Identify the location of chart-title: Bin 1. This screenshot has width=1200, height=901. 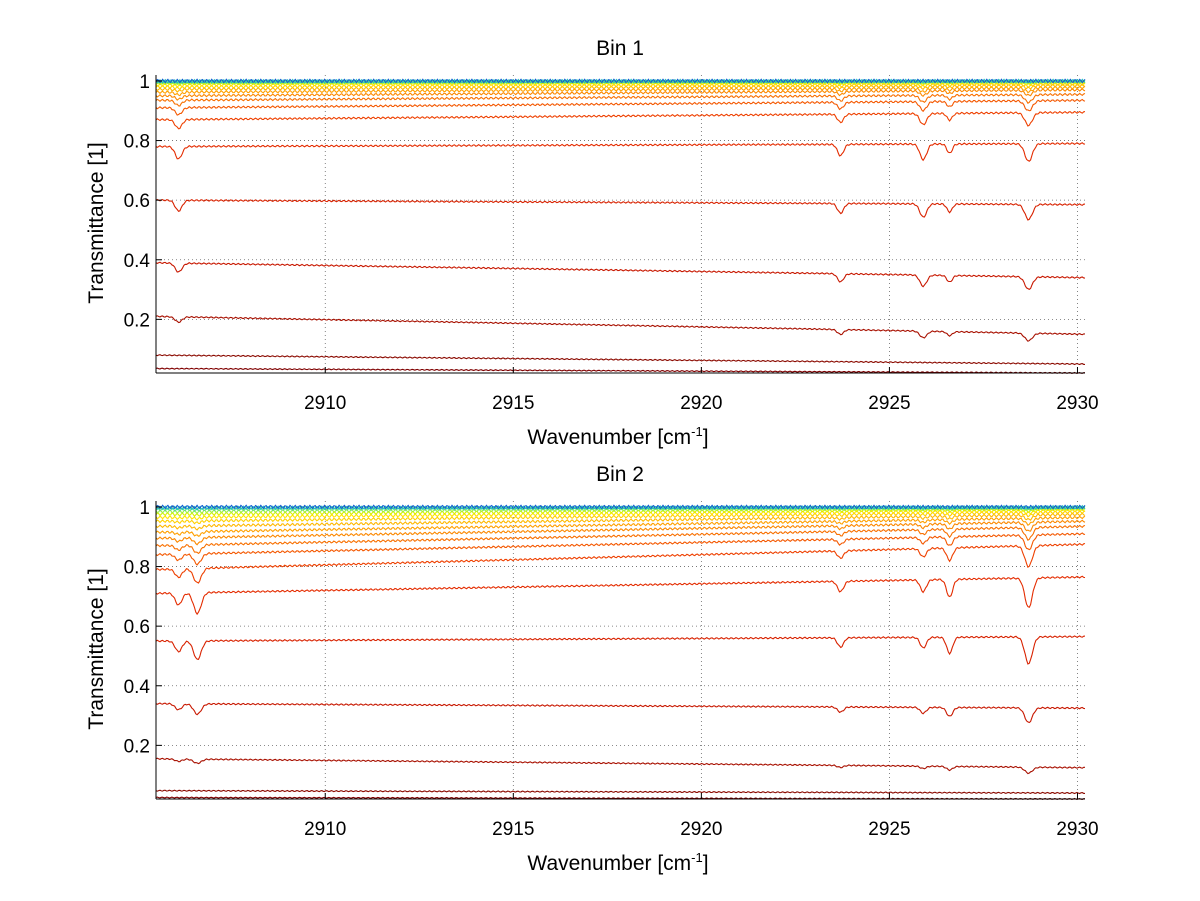
(620, 48).